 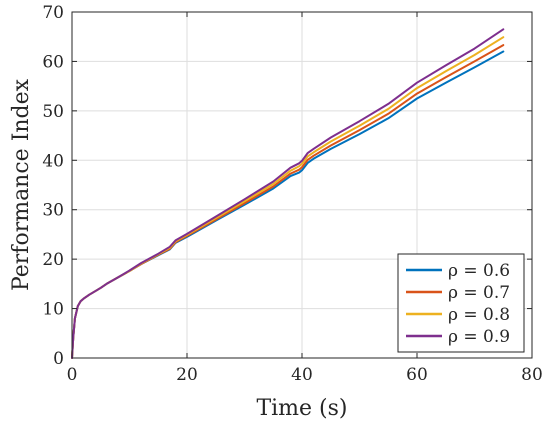 I want to click on y-tick-label: 50, so click(x=53, y=112).